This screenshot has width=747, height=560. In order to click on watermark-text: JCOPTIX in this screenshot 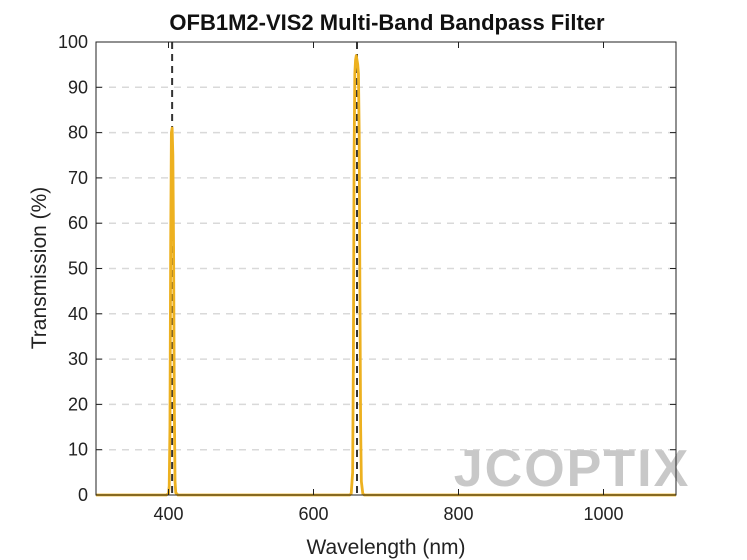, I will do `click(572, 469)`.